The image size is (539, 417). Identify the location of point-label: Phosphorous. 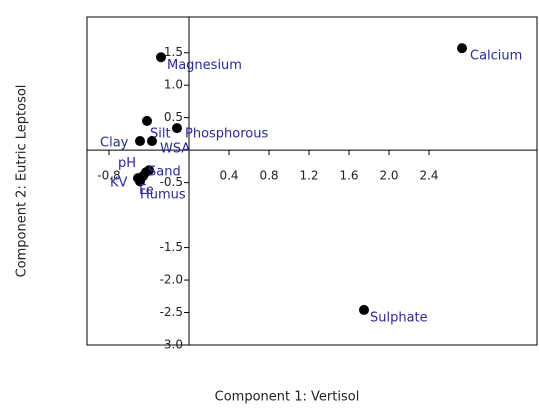
(227, 134).